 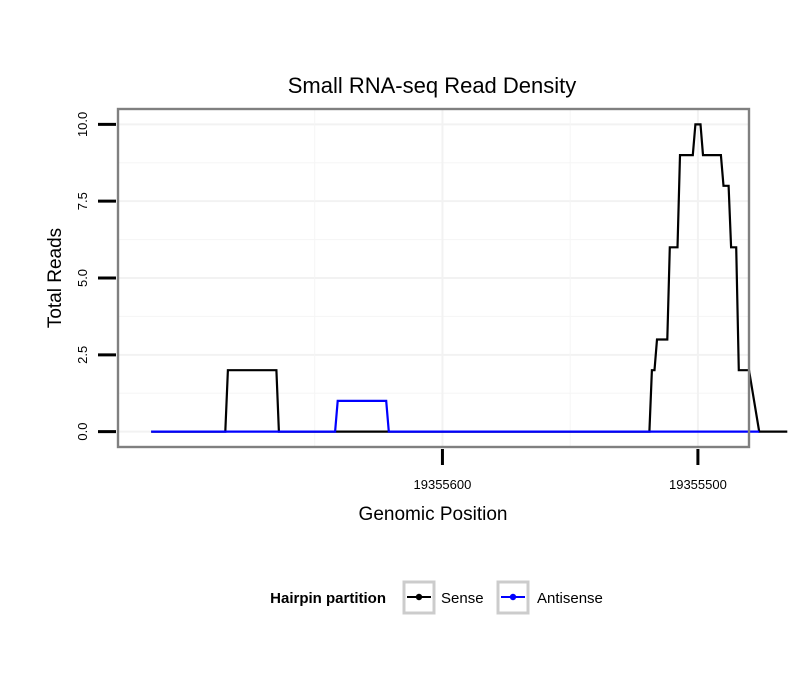 What do you see at coordinates (462, 598) in the screenshot?
I see `legend-label-sense: Sense` at bounding box center [462, 598].